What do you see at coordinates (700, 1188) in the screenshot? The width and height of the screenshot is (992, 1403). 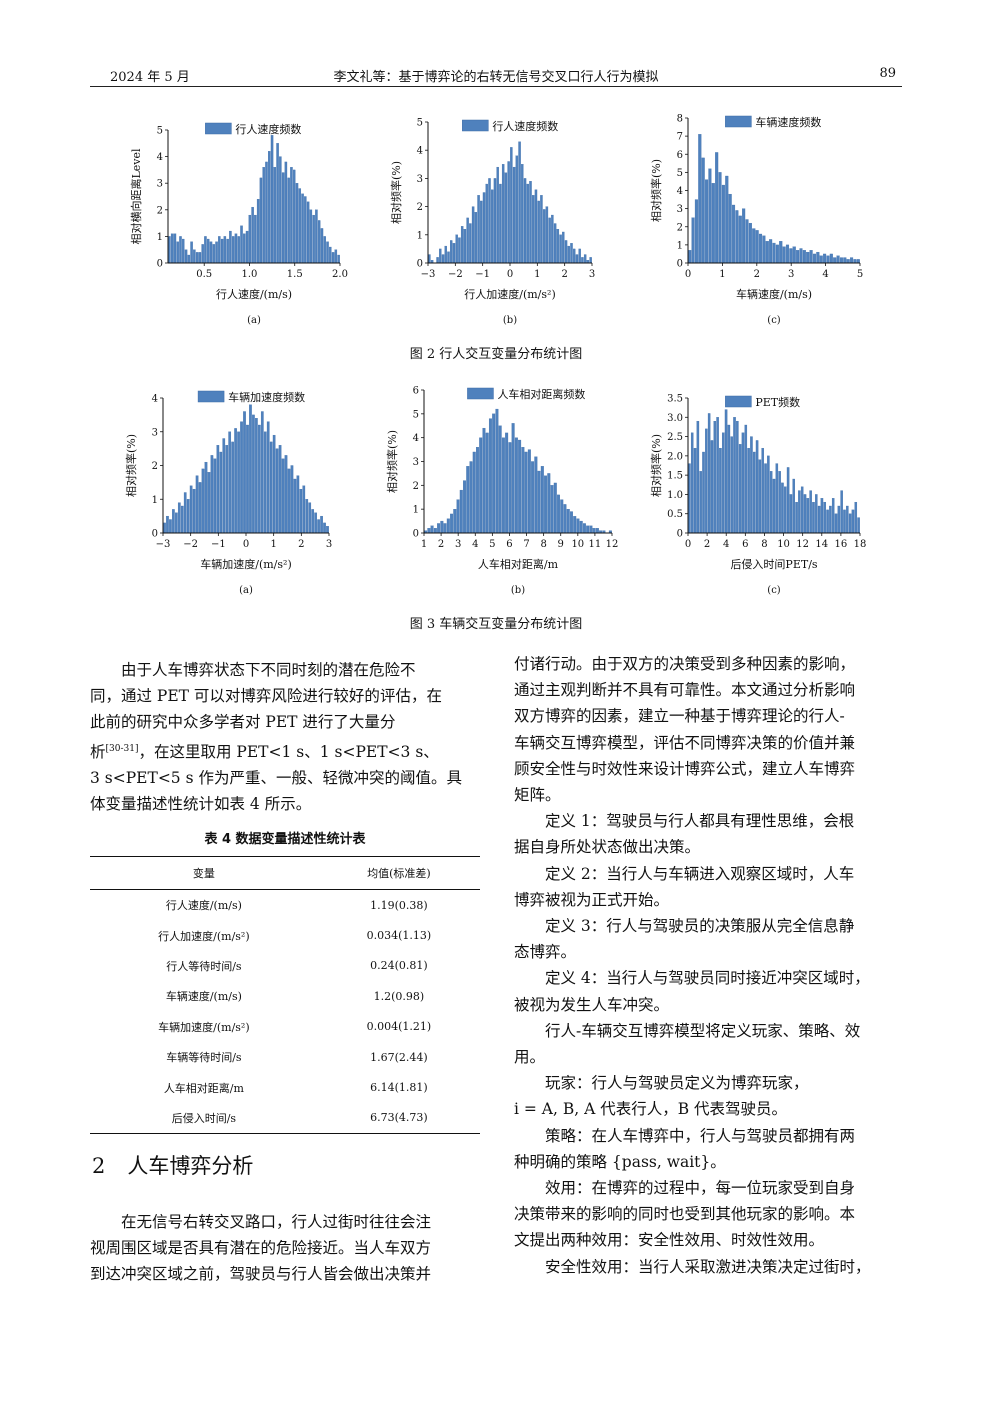 I see `text-line: 效用：在博弈的过程中，每一位玩家受到自身` at bounding box center [700, 1188].